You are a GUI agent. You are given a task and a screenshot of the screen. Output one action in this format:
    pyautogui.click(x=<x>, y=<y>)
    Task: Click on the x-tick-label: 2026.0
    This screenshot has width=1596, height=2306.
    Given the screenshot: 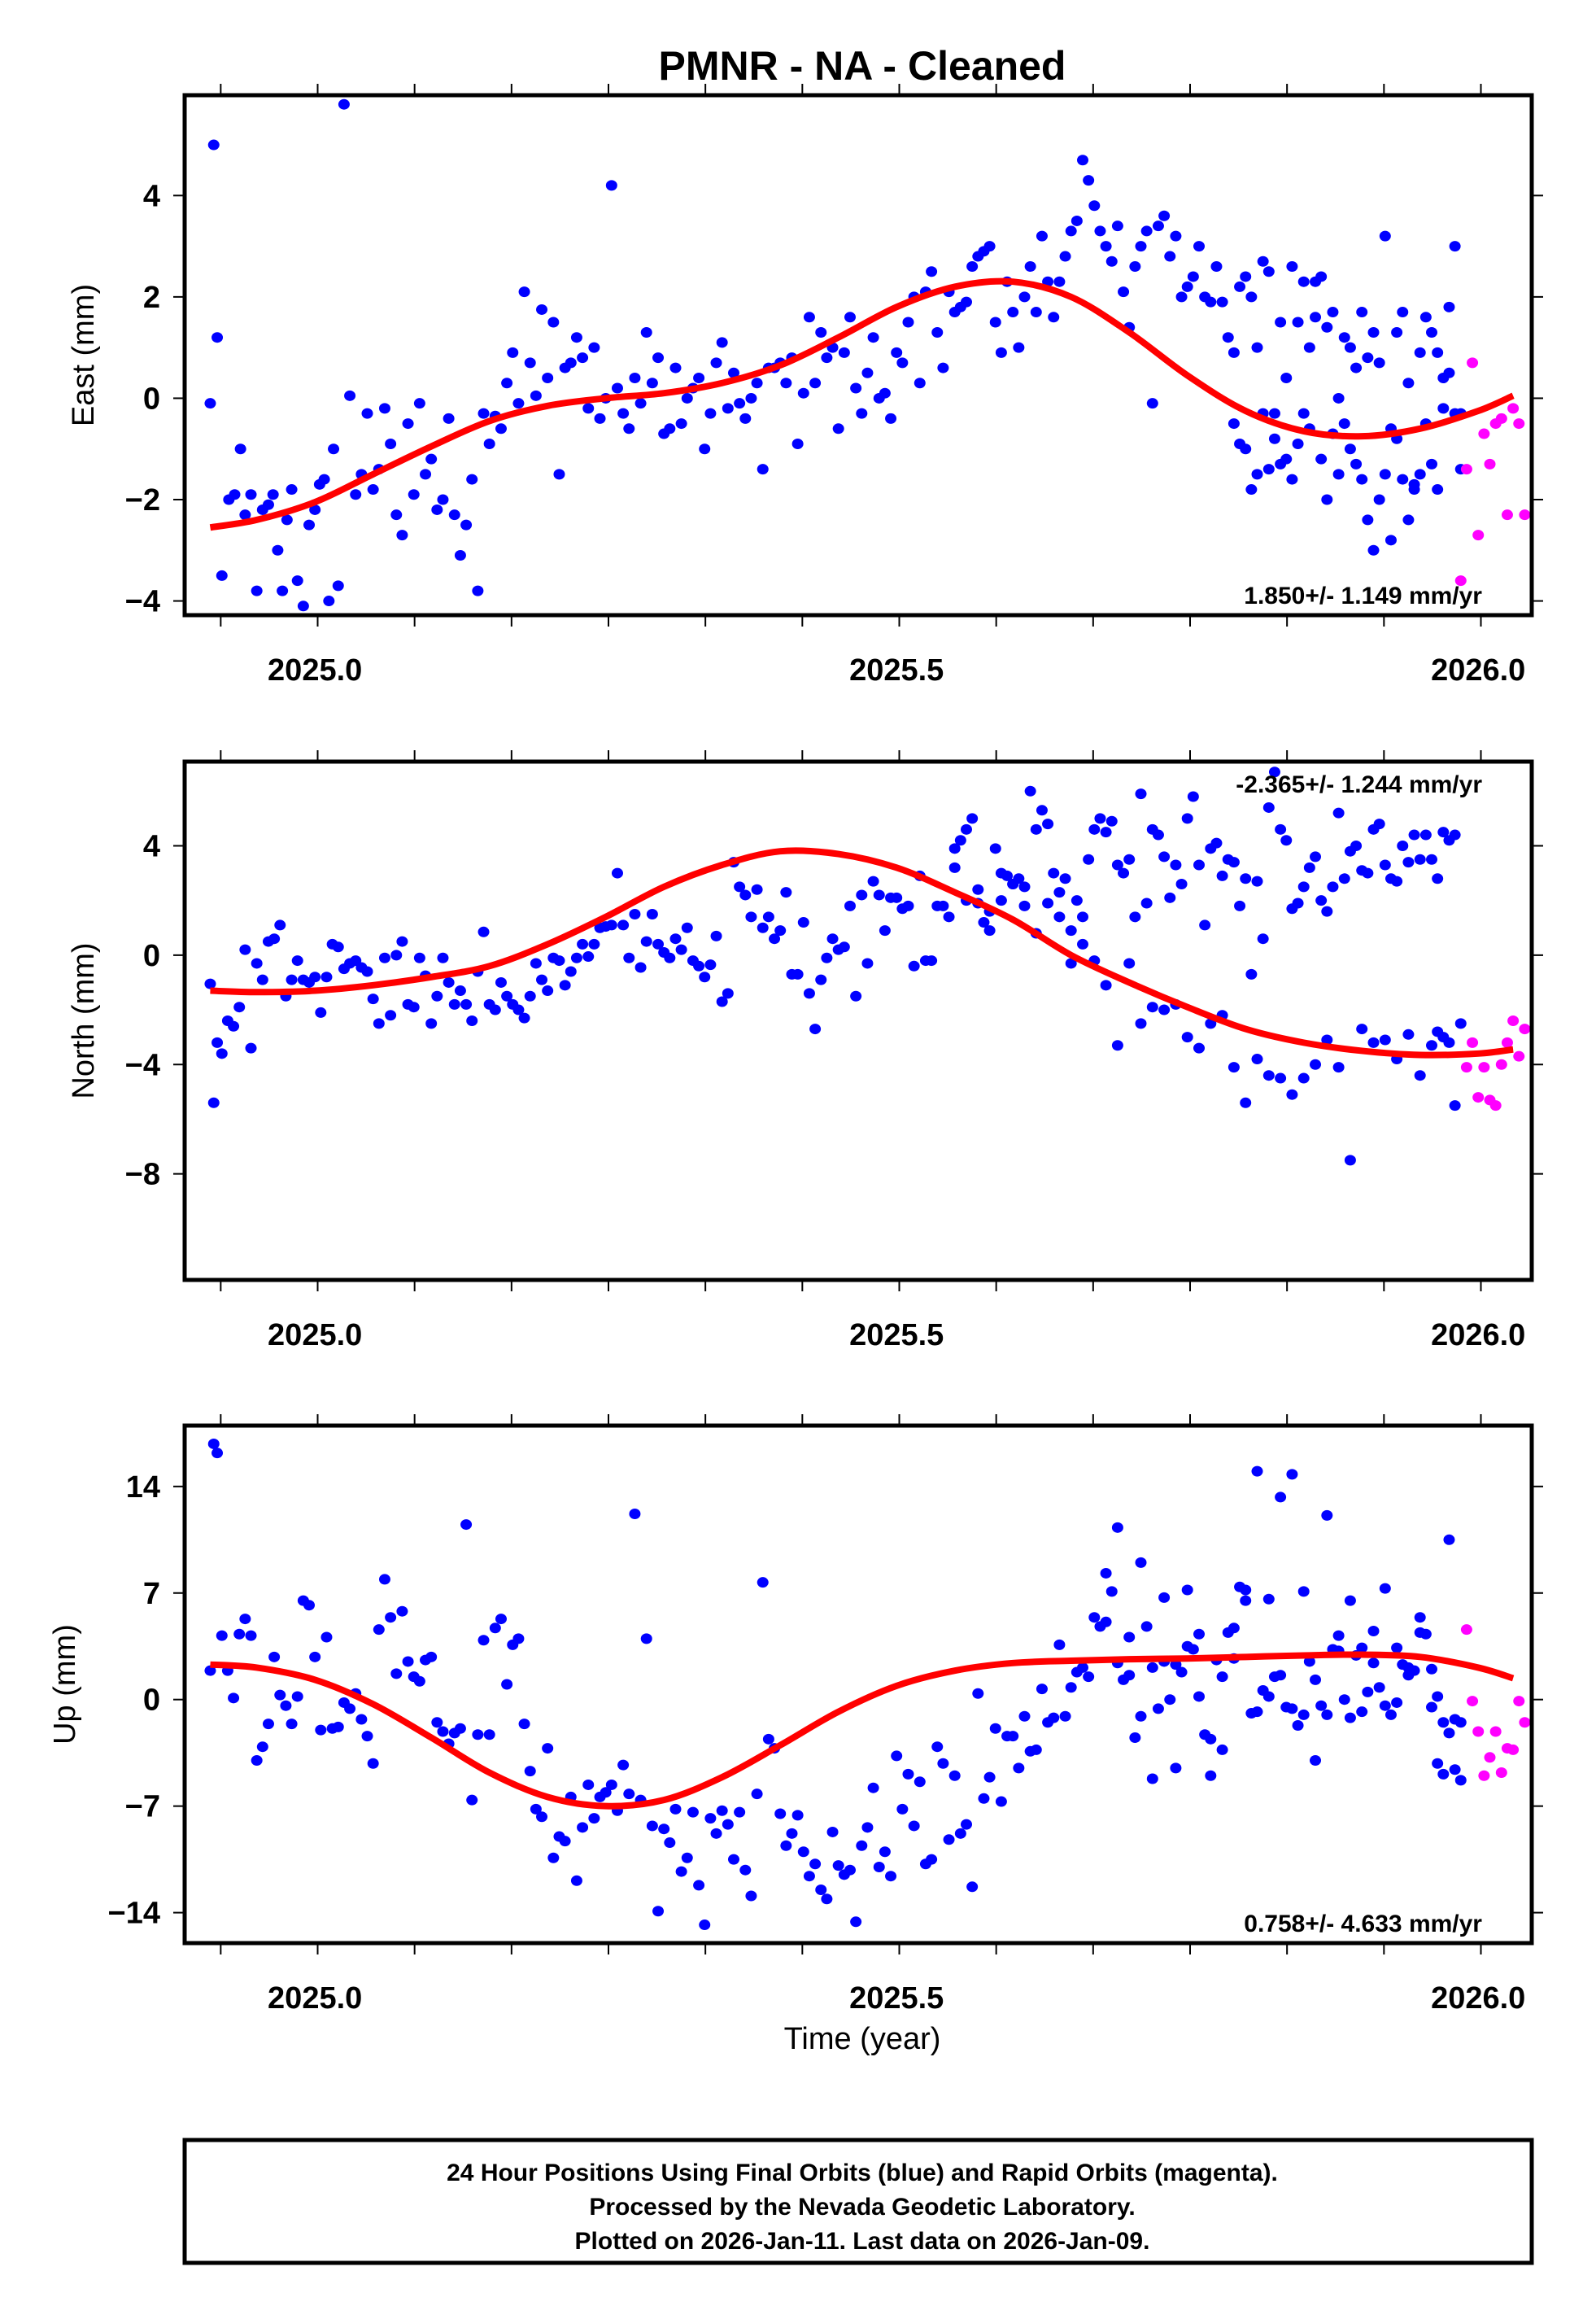 What is the action you would take?
    pyautogui.click(x=1478, y=1335)
    